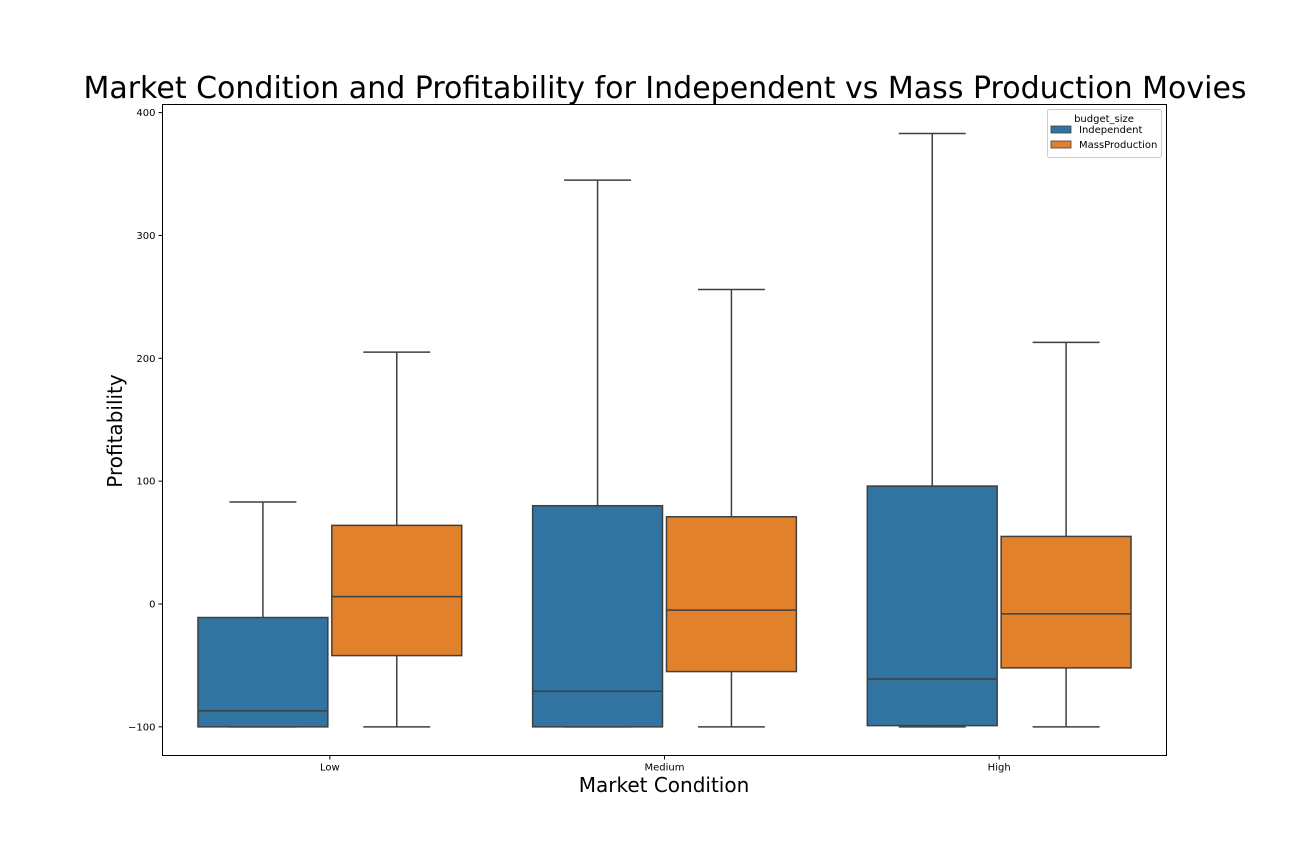  What do you see at coordinates (141, 727) in the screenshot?
I see `y-tick-label: −100` at bounding box center [141, 727].